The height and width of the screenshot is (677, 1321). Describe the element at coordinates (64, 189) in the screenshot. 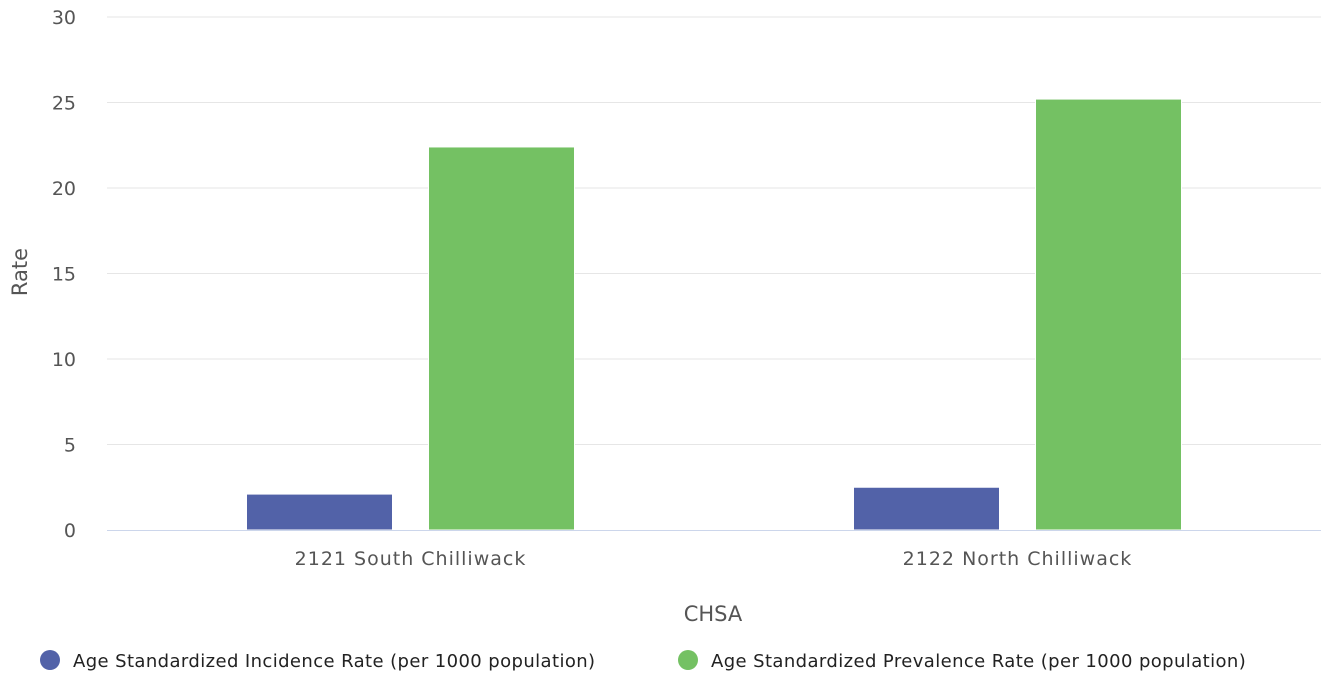

I see `y-tick-label: 20` at that location.